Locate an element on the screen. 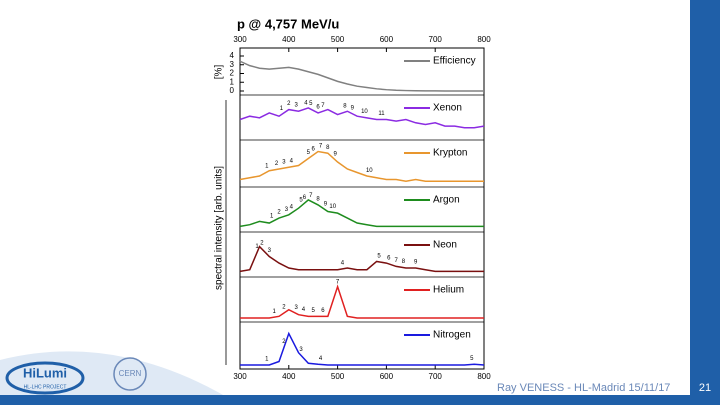  footer-credit: Ray VENESS - HL-Madrid 15/11/17 is located at coordinates (583, 388).